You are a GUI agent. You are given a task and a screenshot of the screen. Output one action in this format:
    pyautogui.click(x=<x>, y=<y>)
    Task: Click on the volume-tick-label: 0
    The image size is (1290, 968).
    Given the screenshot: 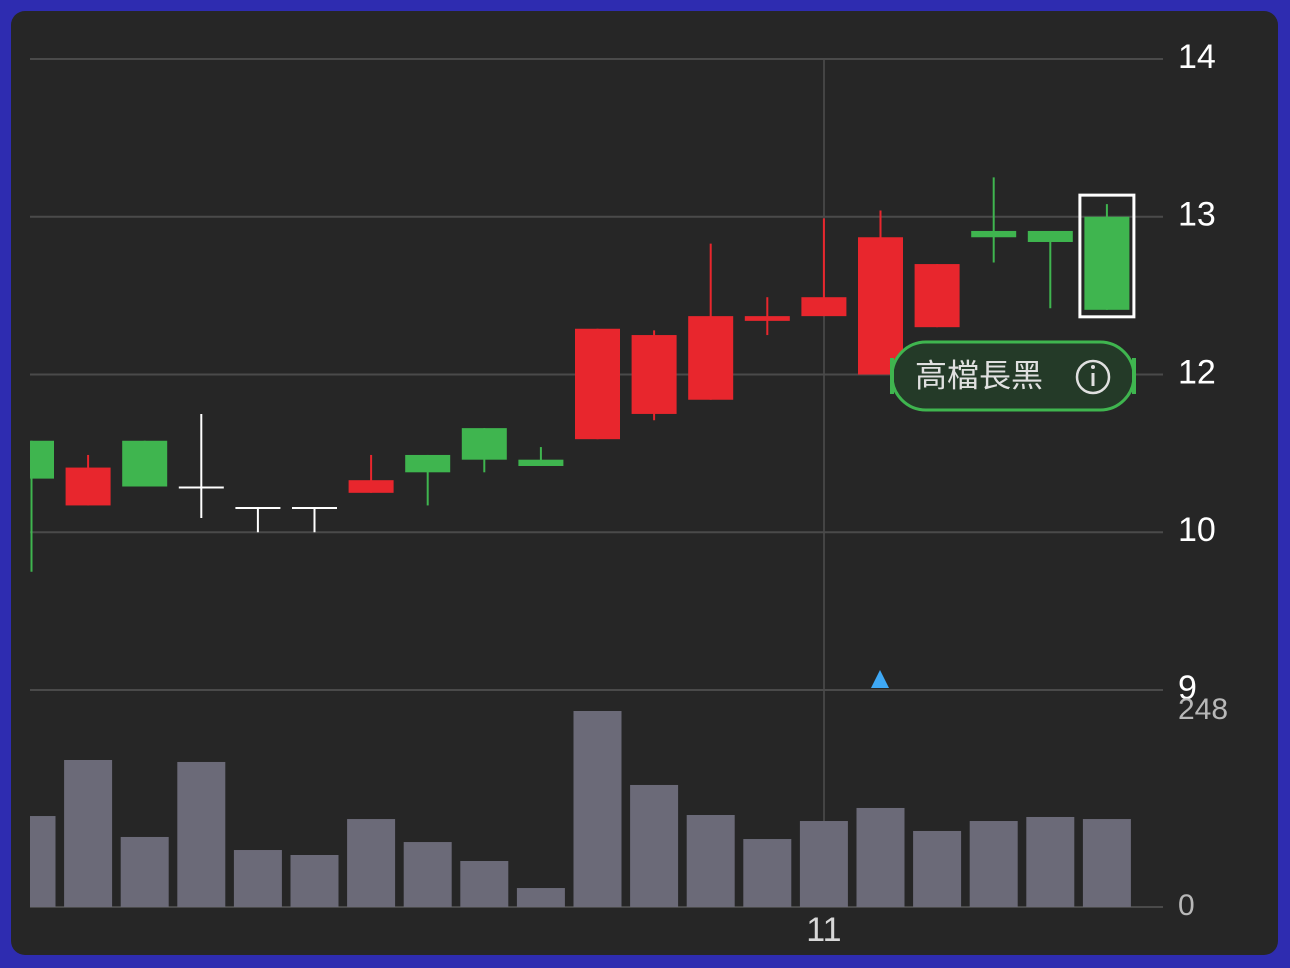 What is the action you would take?
    pyautogui.click(x=1186, y=905)
    